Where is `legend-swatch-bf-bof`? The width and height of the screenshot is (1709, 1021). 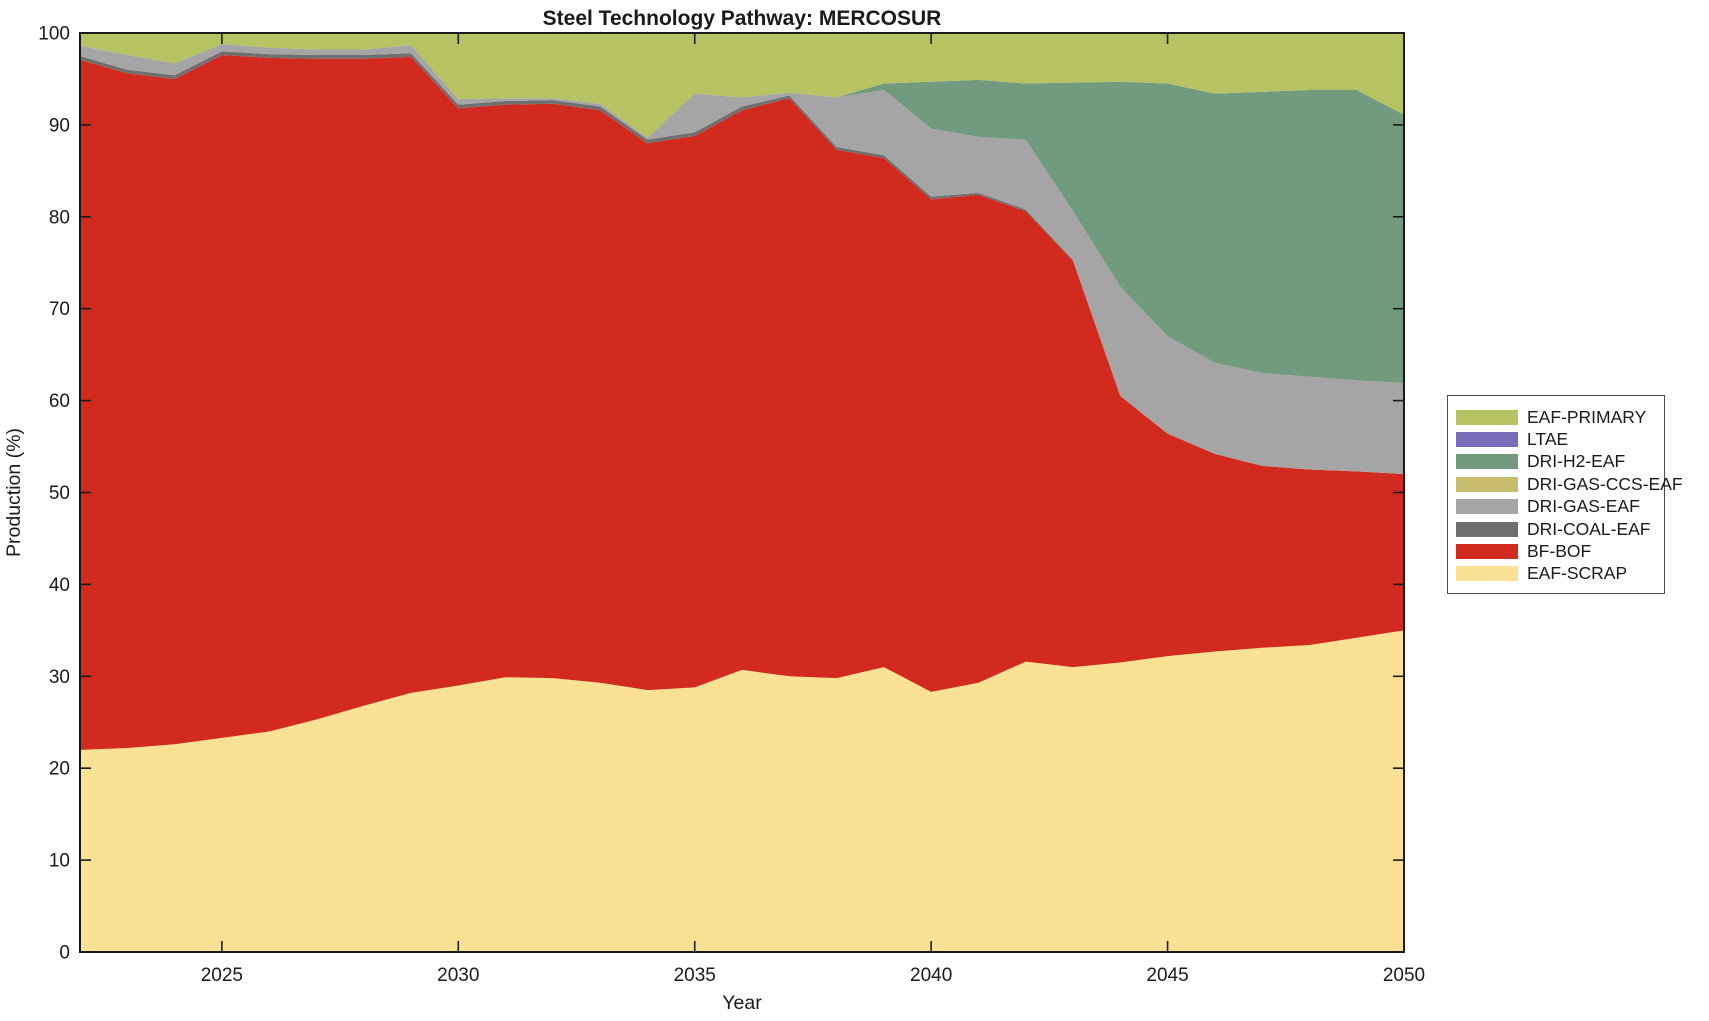
legend-swatch-bf-bof is located at coordinates (1487, 552).